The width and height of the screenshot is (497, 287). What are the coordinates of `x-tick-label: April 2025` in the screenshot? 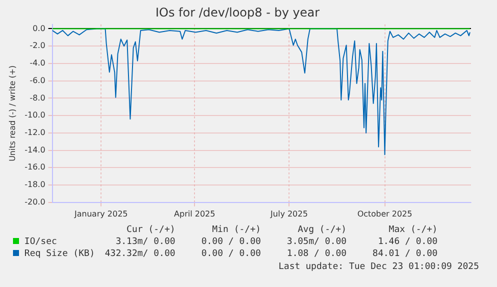 It's located at (195, 213).